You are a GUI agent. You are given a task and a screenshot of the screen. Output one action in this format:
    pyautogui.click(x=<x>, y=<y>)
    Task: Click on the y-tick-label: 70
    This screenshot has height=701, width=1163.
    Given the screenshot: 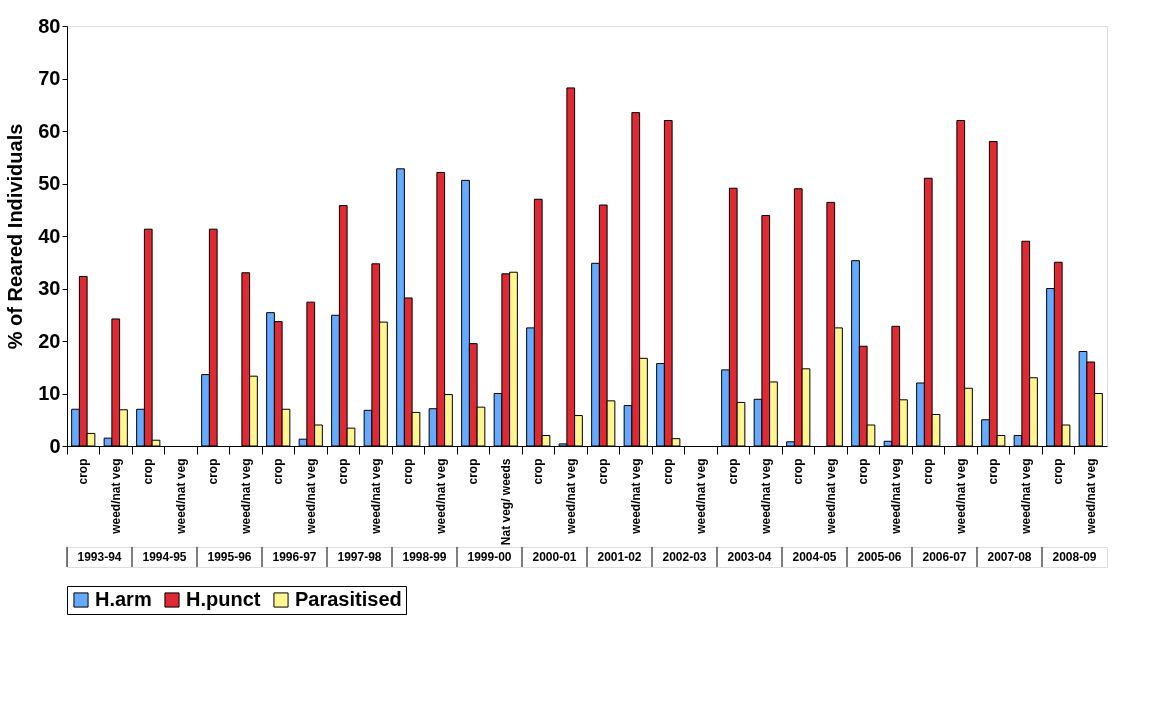 What is the action you would take?
    pyautogui.click(x=49, y=78)
    